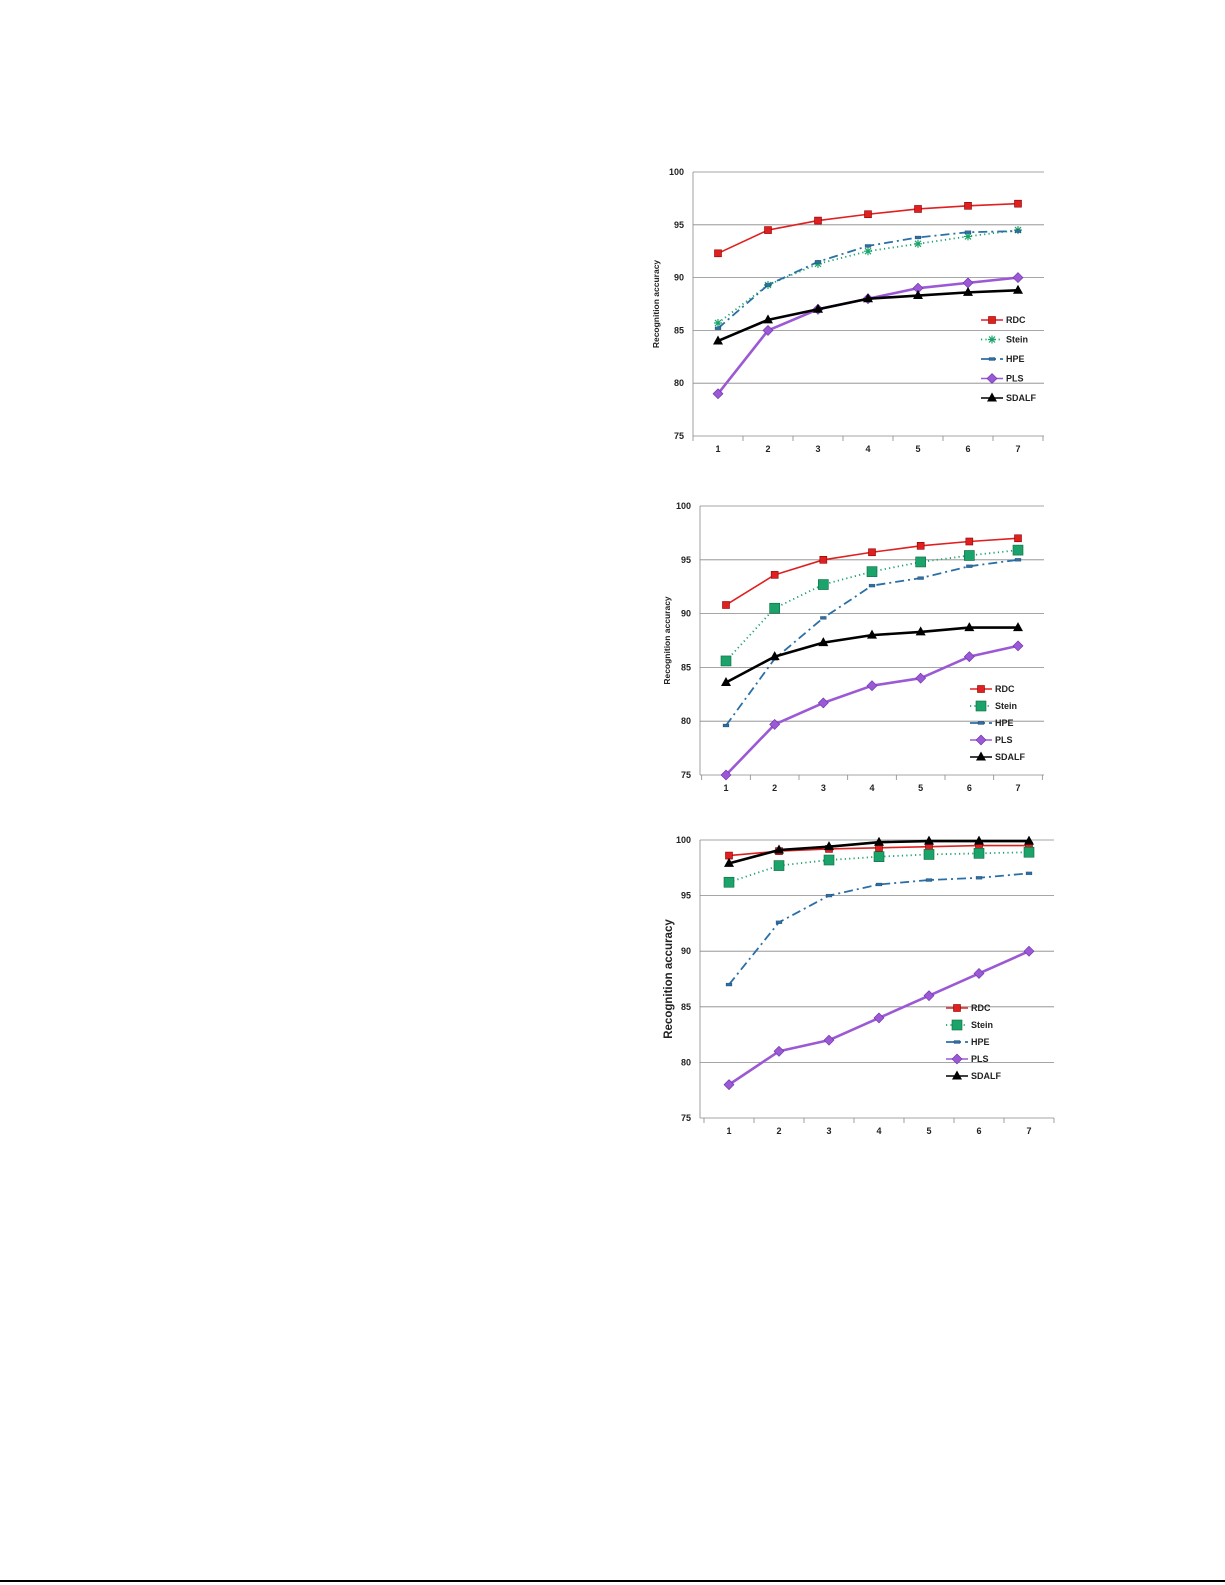  Describe the element at coordinates (981, 689) in the screenshot. I see `legend-marker-rdc` at that location.